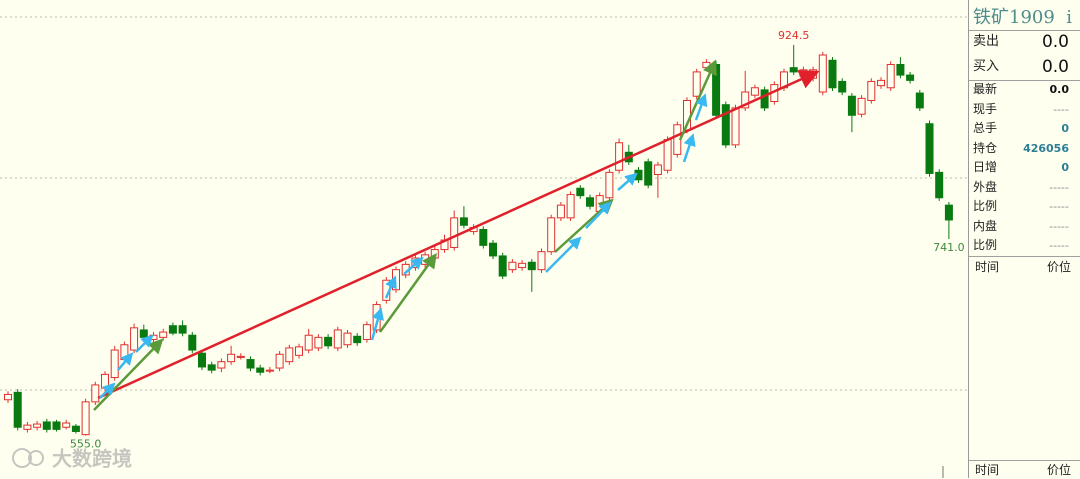 This screenshot has height=479, width=1080. Describe the element at coordinates (1059, 89) in the screenshot. I see `stat-value: 0.0` at that location.